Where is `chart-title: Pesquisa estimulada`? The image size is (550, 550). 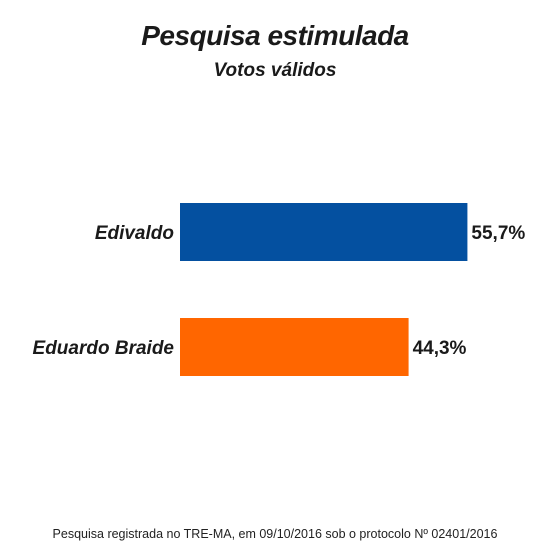 chart-title: Pesquisa estimulada is located at coordinates (275, 35).